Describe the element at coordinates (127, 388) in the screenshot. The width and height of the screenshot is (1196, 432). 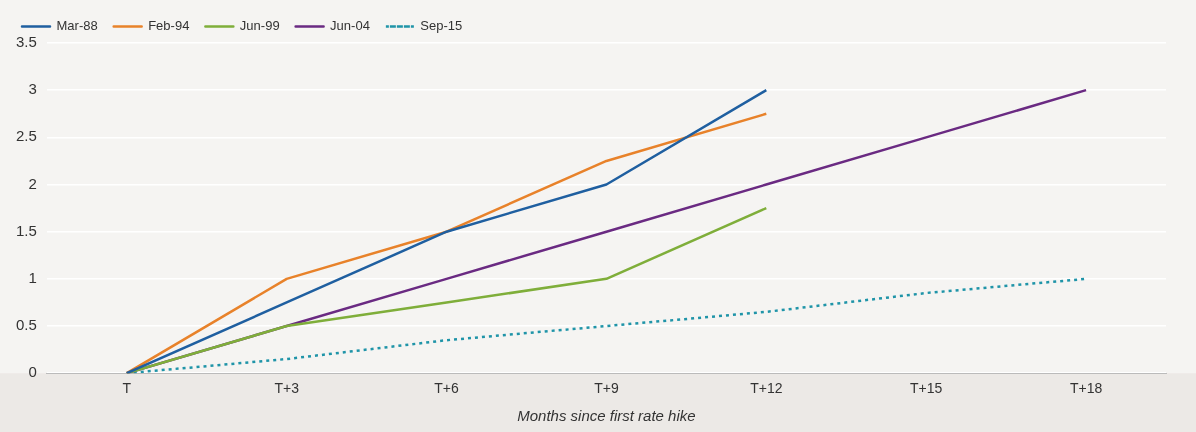
I see `x-tick-label: T` at that location.